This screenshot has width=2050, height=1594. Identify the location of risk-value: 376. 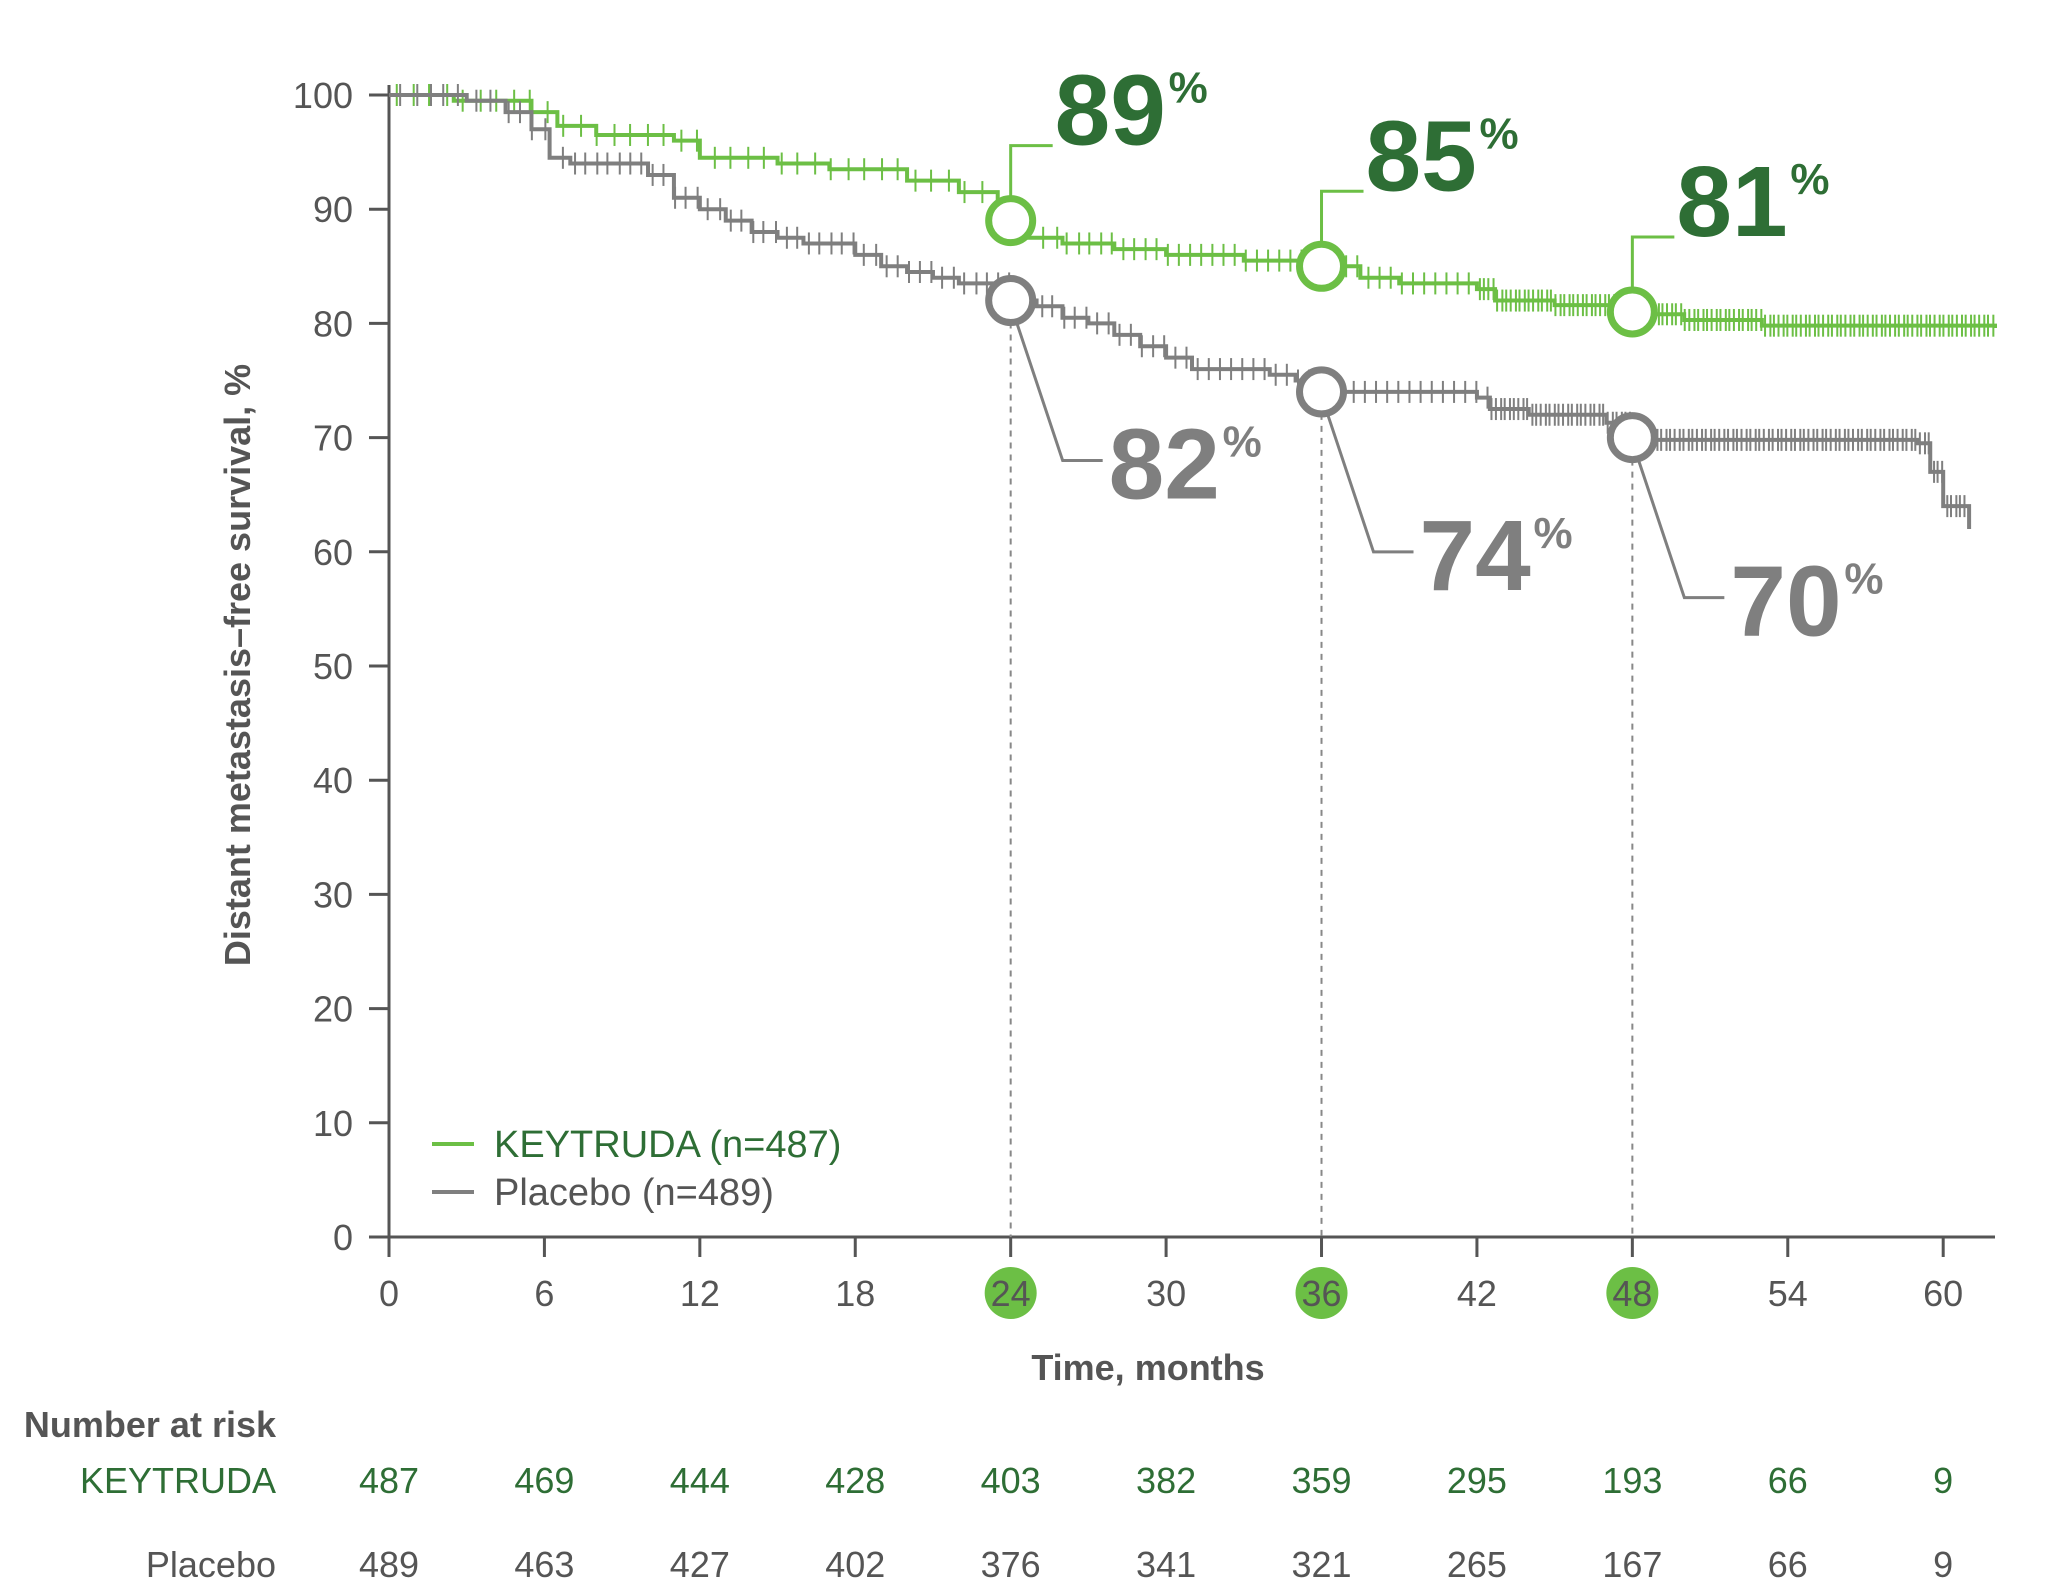
(1011, 1564).